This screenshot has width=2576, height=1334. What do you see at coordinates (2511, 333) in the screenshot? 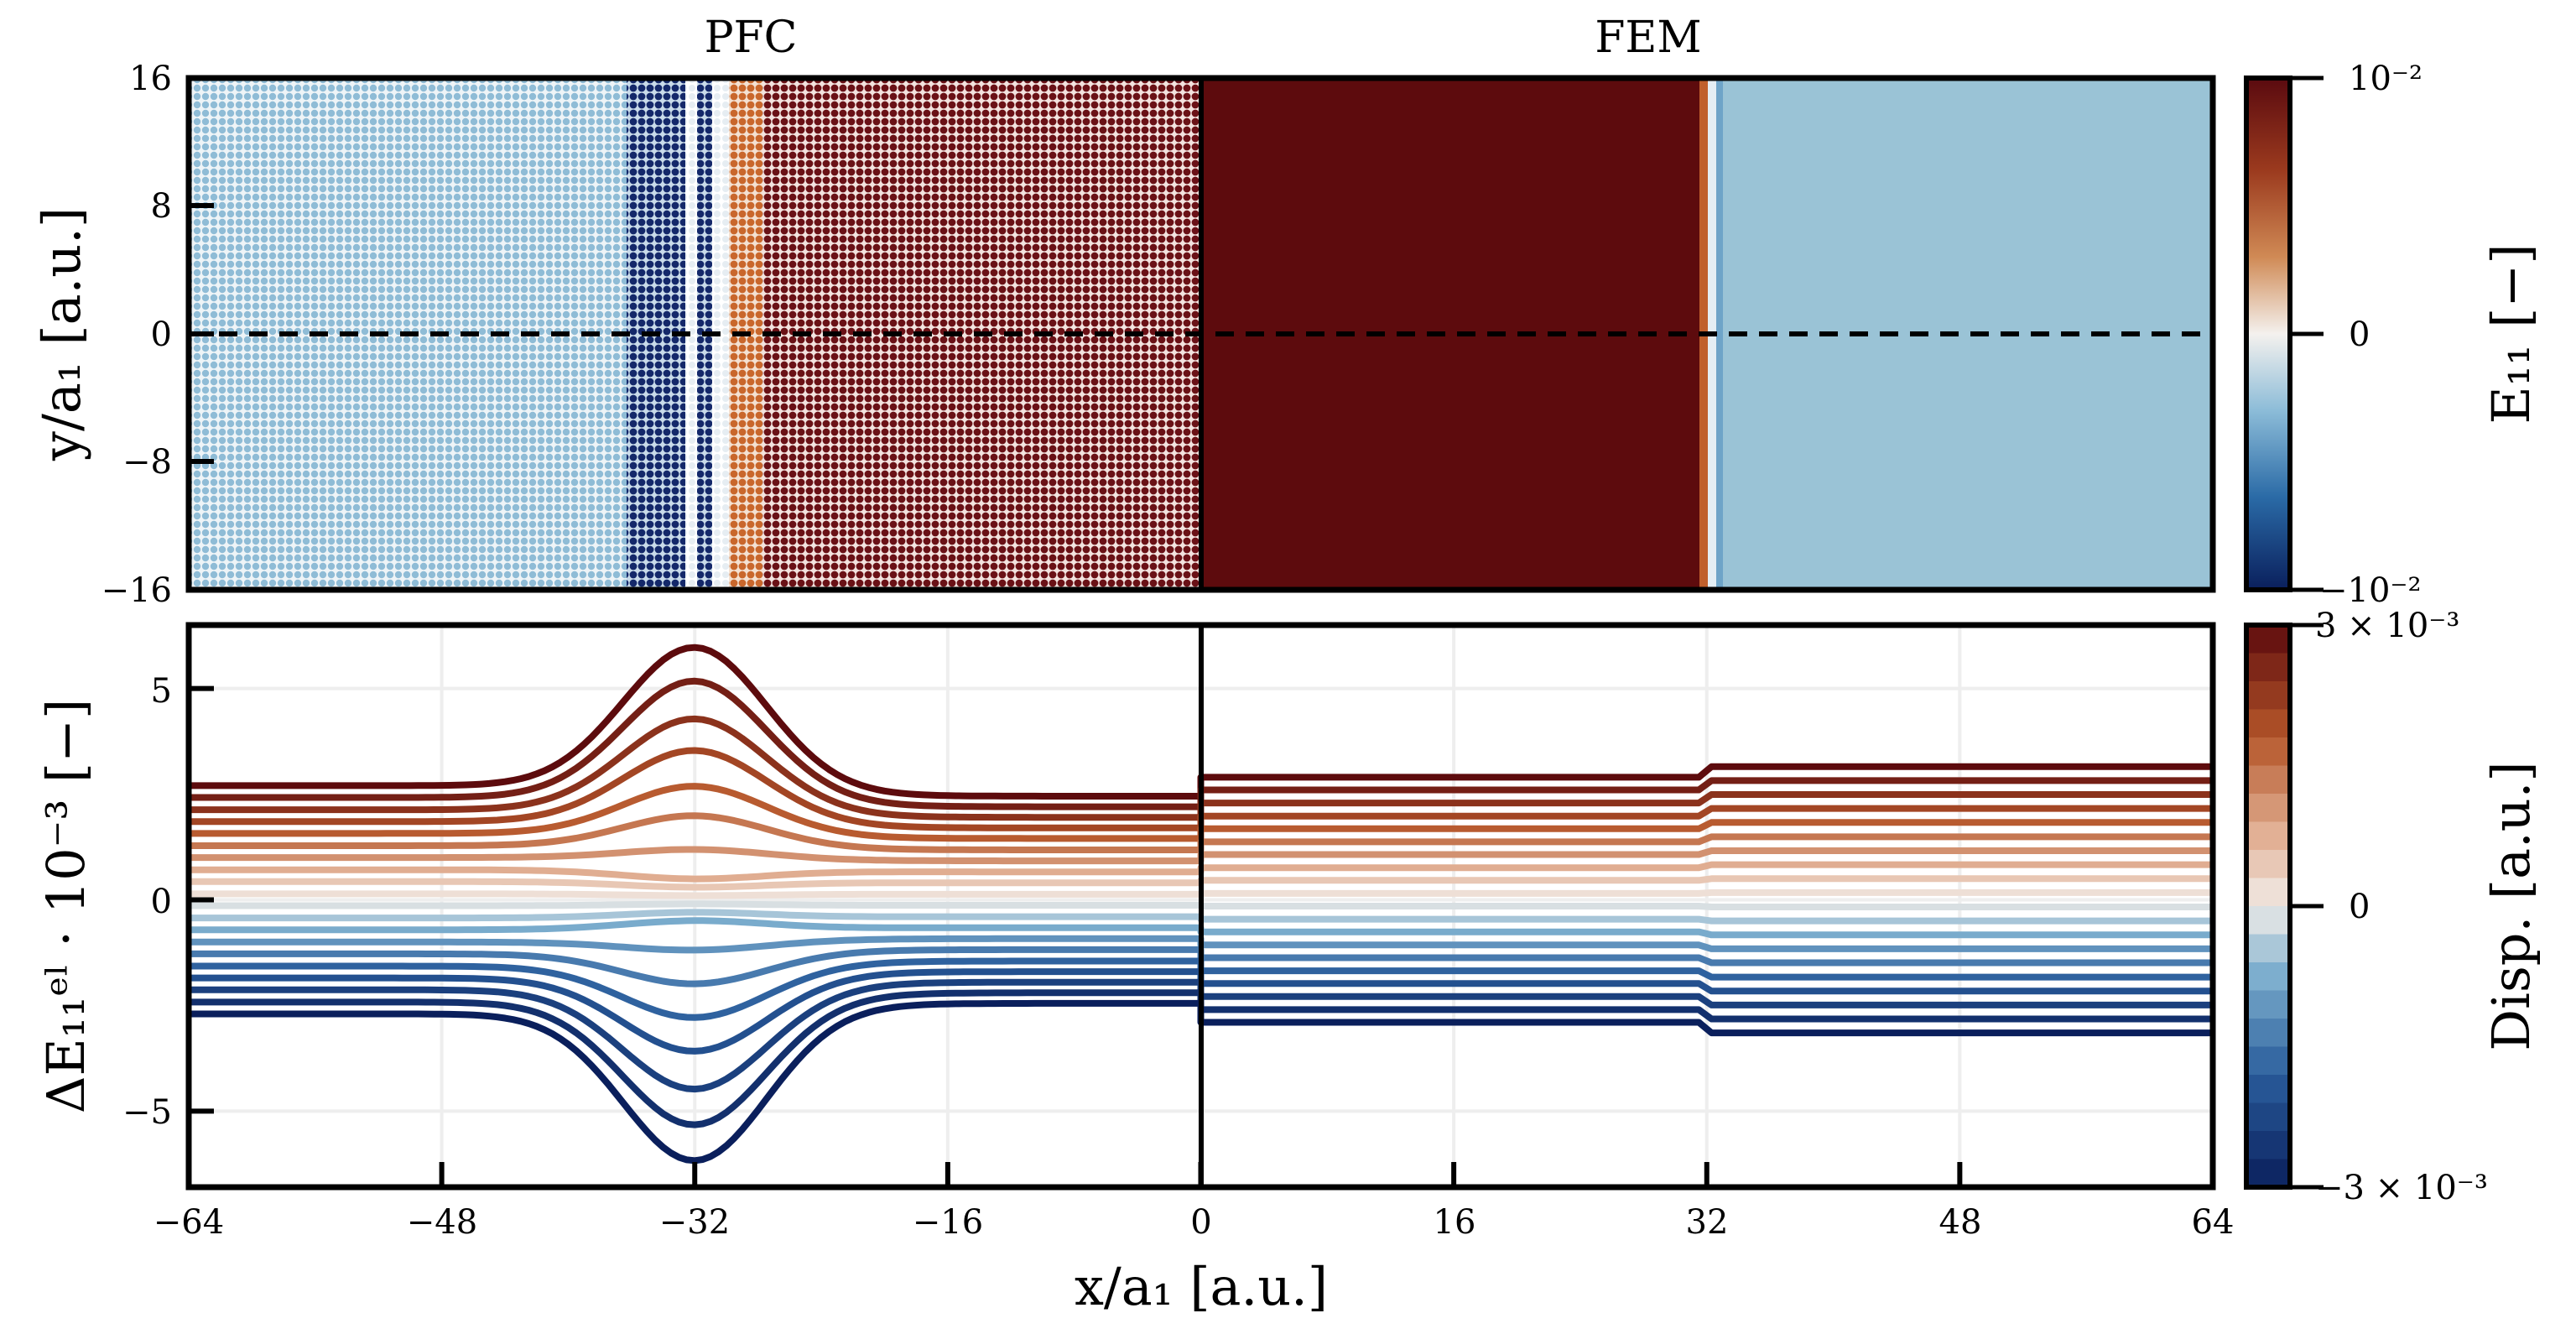
I see `cbar-top-label: E₁₁ [−]` at bounding box center [2511, 333].